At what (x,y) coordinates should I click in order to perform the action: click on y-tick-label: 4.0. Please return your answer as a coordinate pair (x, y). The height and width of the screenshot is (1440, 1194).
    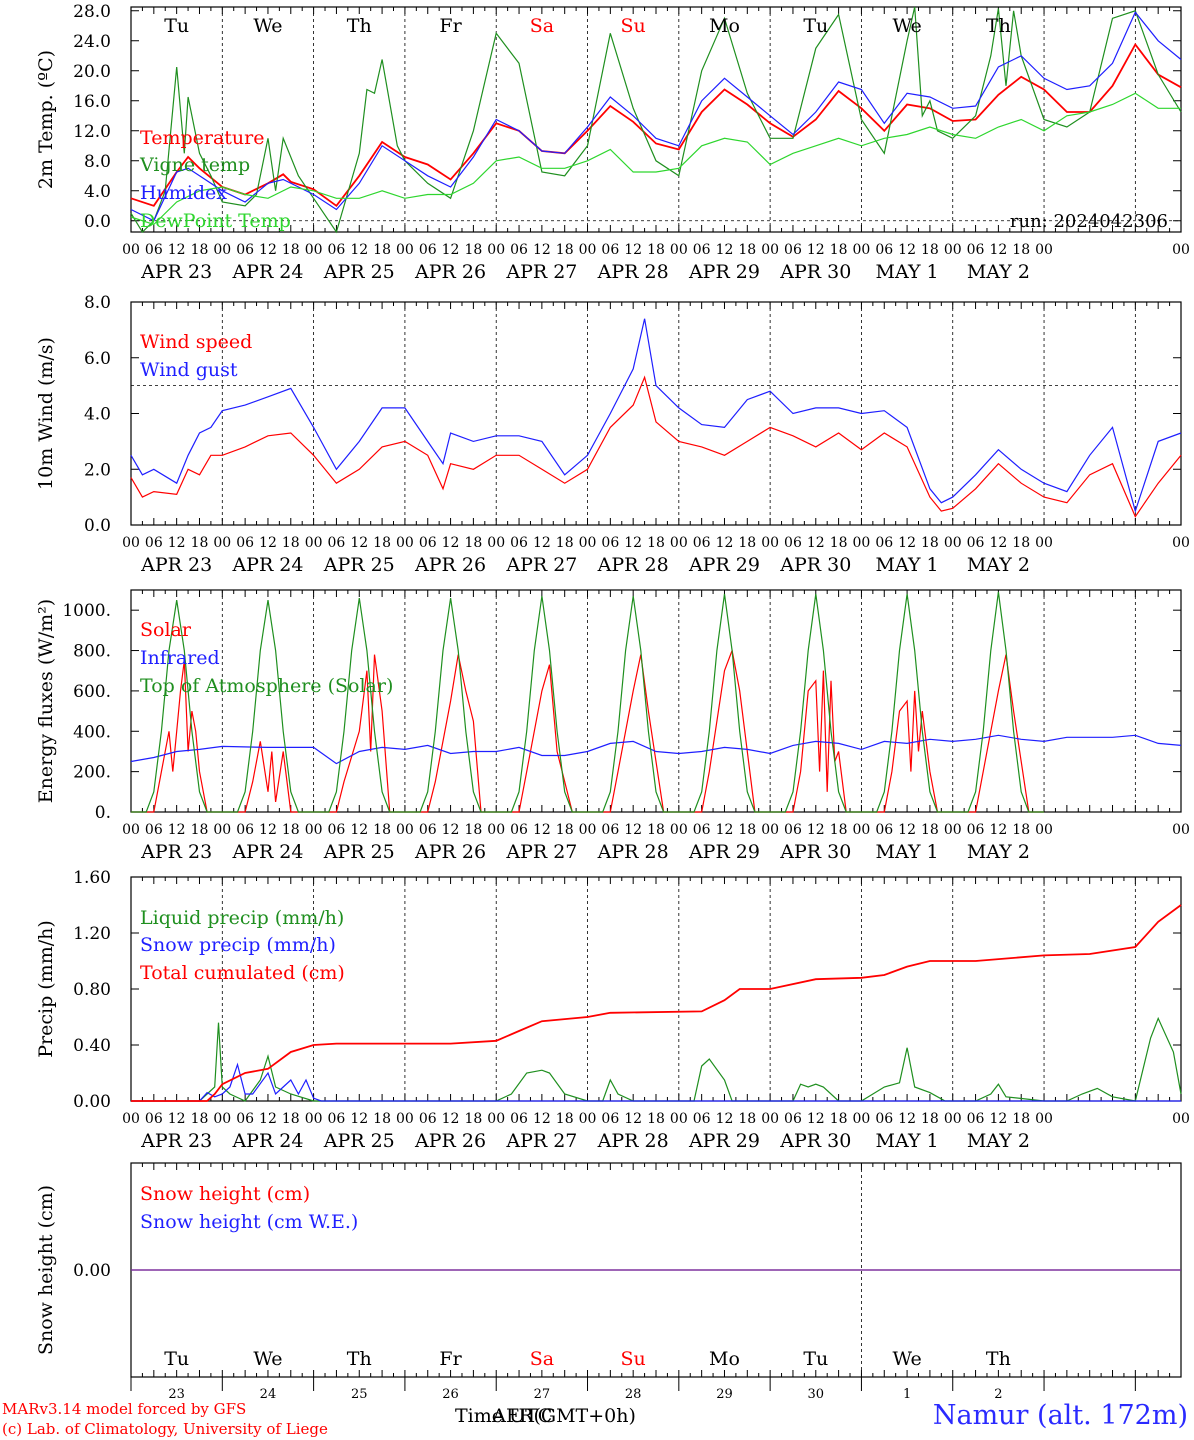
    Looking at the image, I should click on (97, 415).